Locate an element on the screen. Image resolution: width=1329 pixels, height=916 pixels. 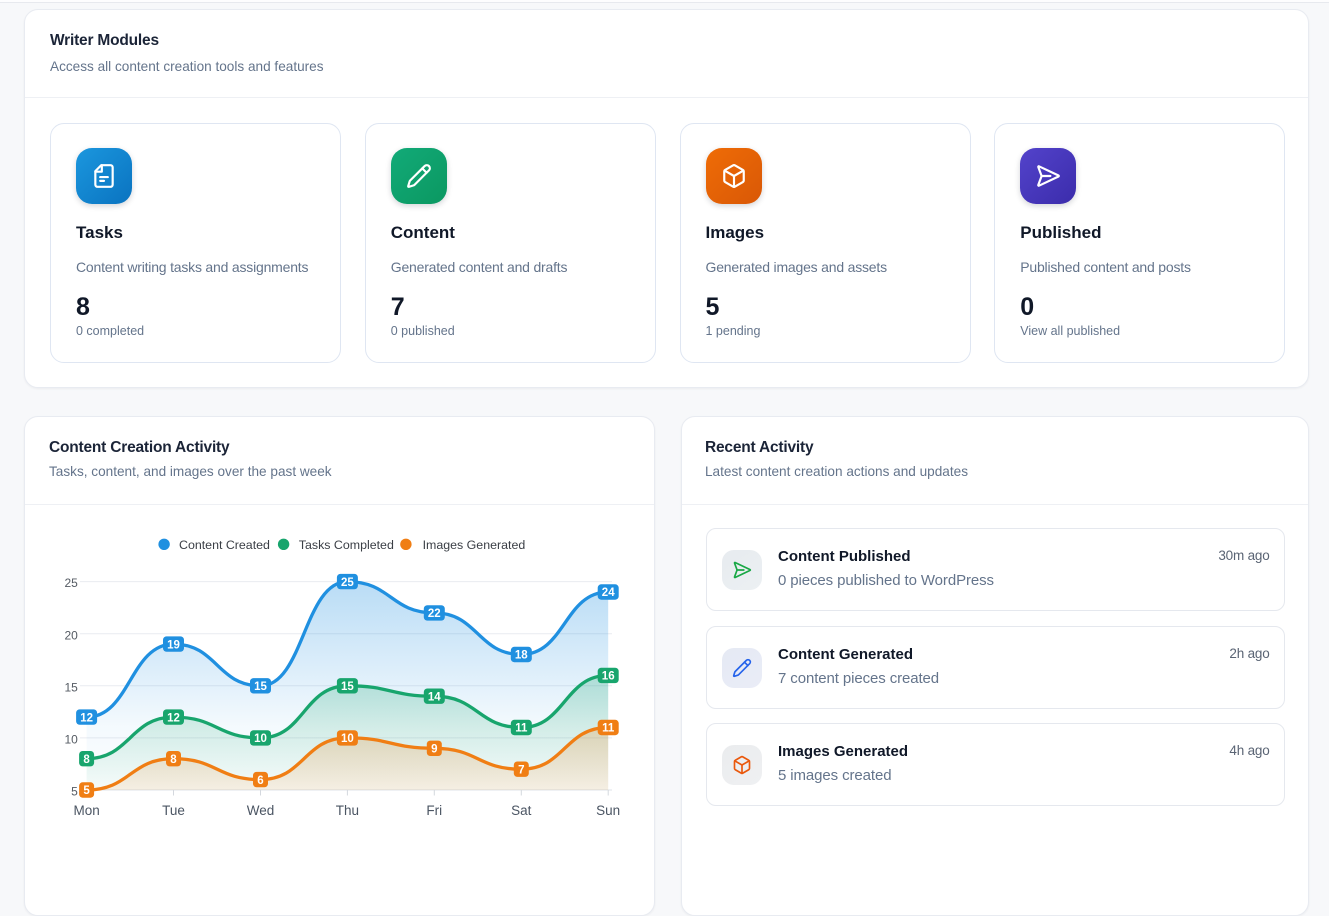
svg-text: Tasks Completed is located at coordinates (346, 545).